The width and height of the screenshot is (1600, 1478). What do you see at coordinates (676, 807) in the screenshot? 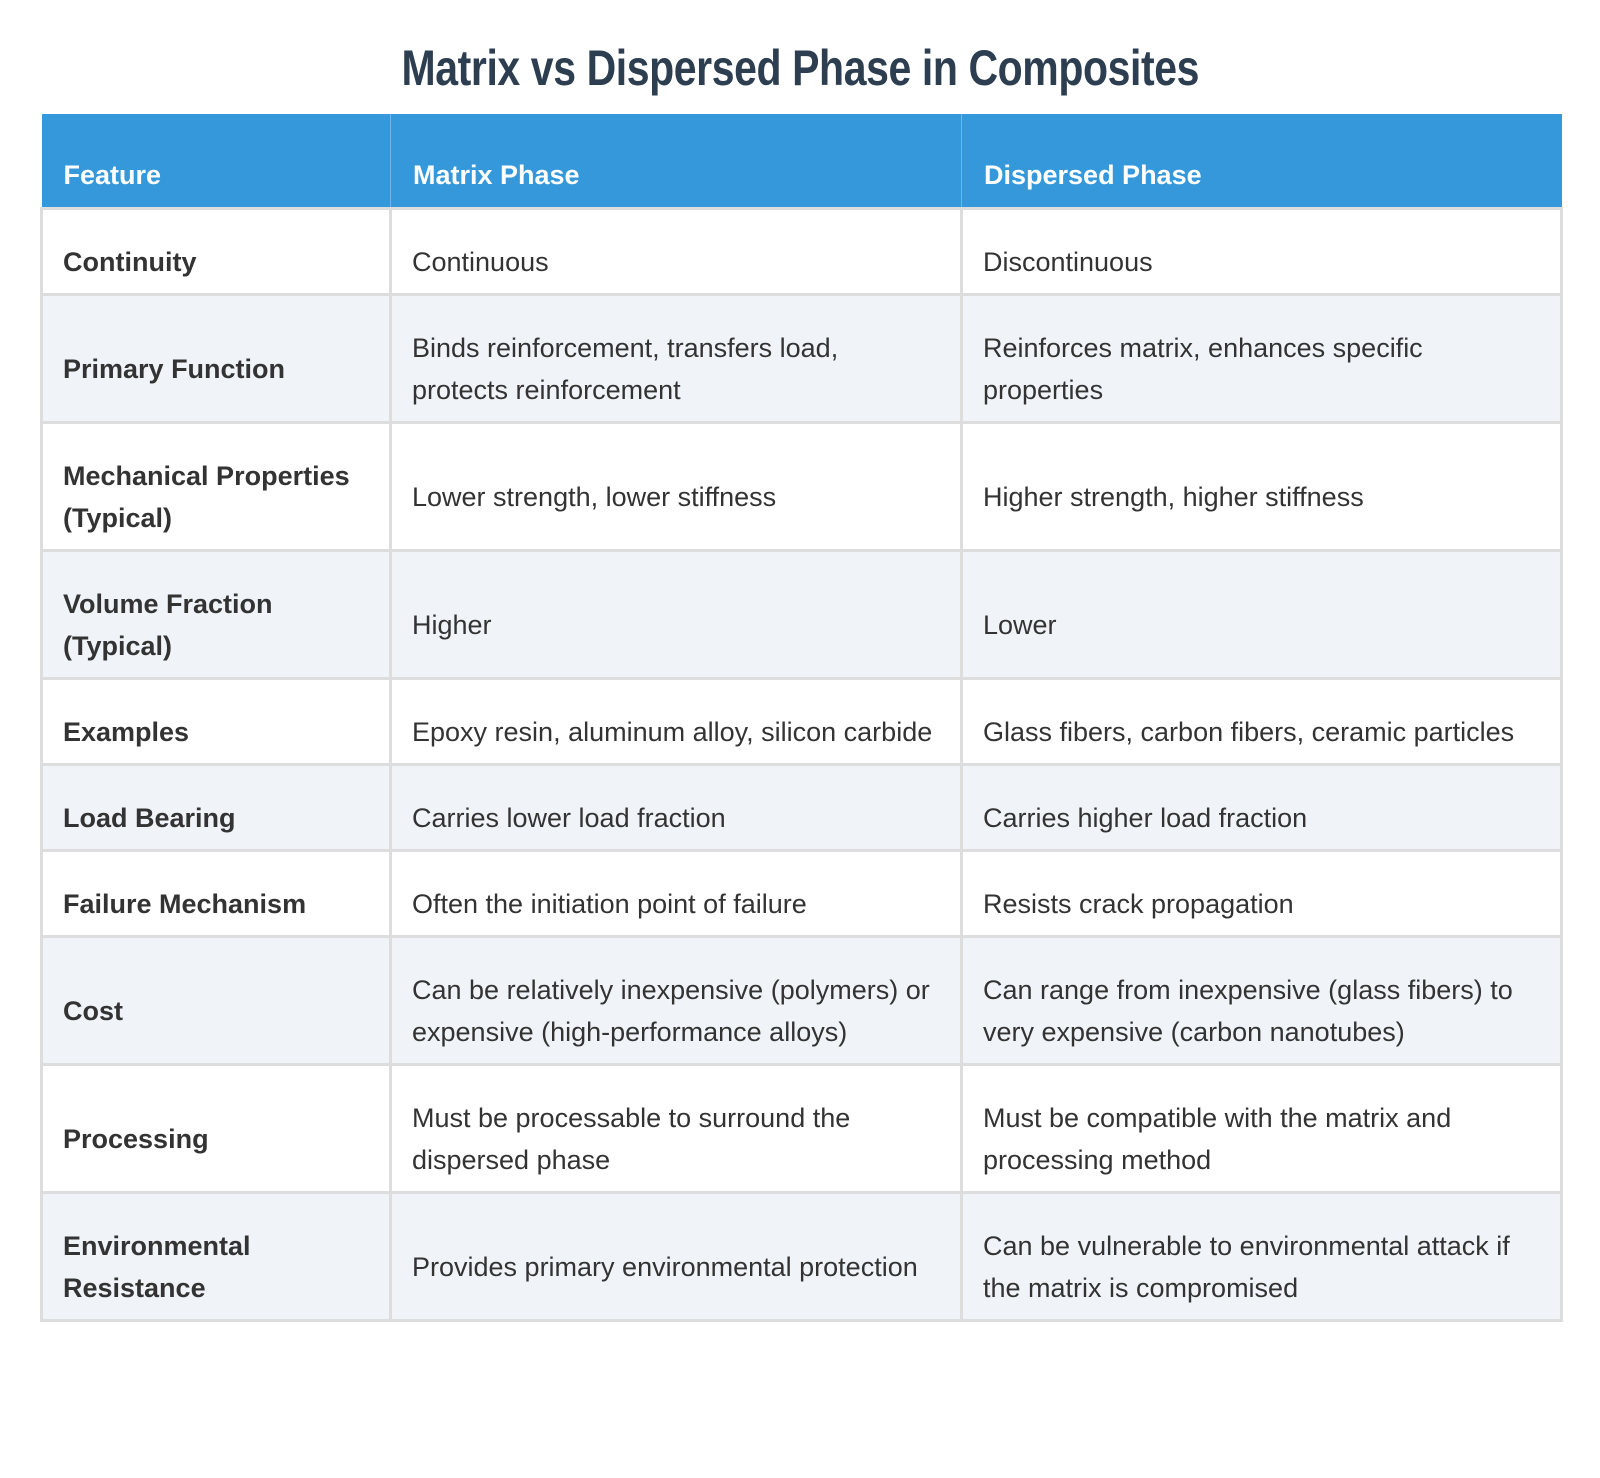
I see `matrix-cell: Carries lower load fraction` at bounding box center [676, 807].